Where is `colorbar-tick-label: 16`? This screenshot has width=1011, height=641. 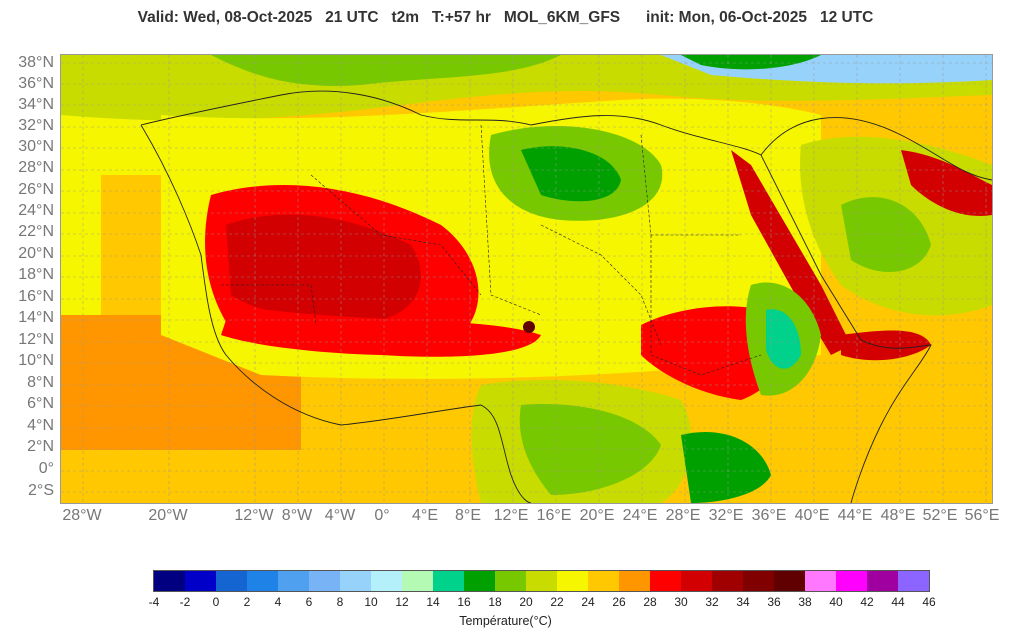 colorbar-tick-label: 16 is located at coordinates (464, 602).